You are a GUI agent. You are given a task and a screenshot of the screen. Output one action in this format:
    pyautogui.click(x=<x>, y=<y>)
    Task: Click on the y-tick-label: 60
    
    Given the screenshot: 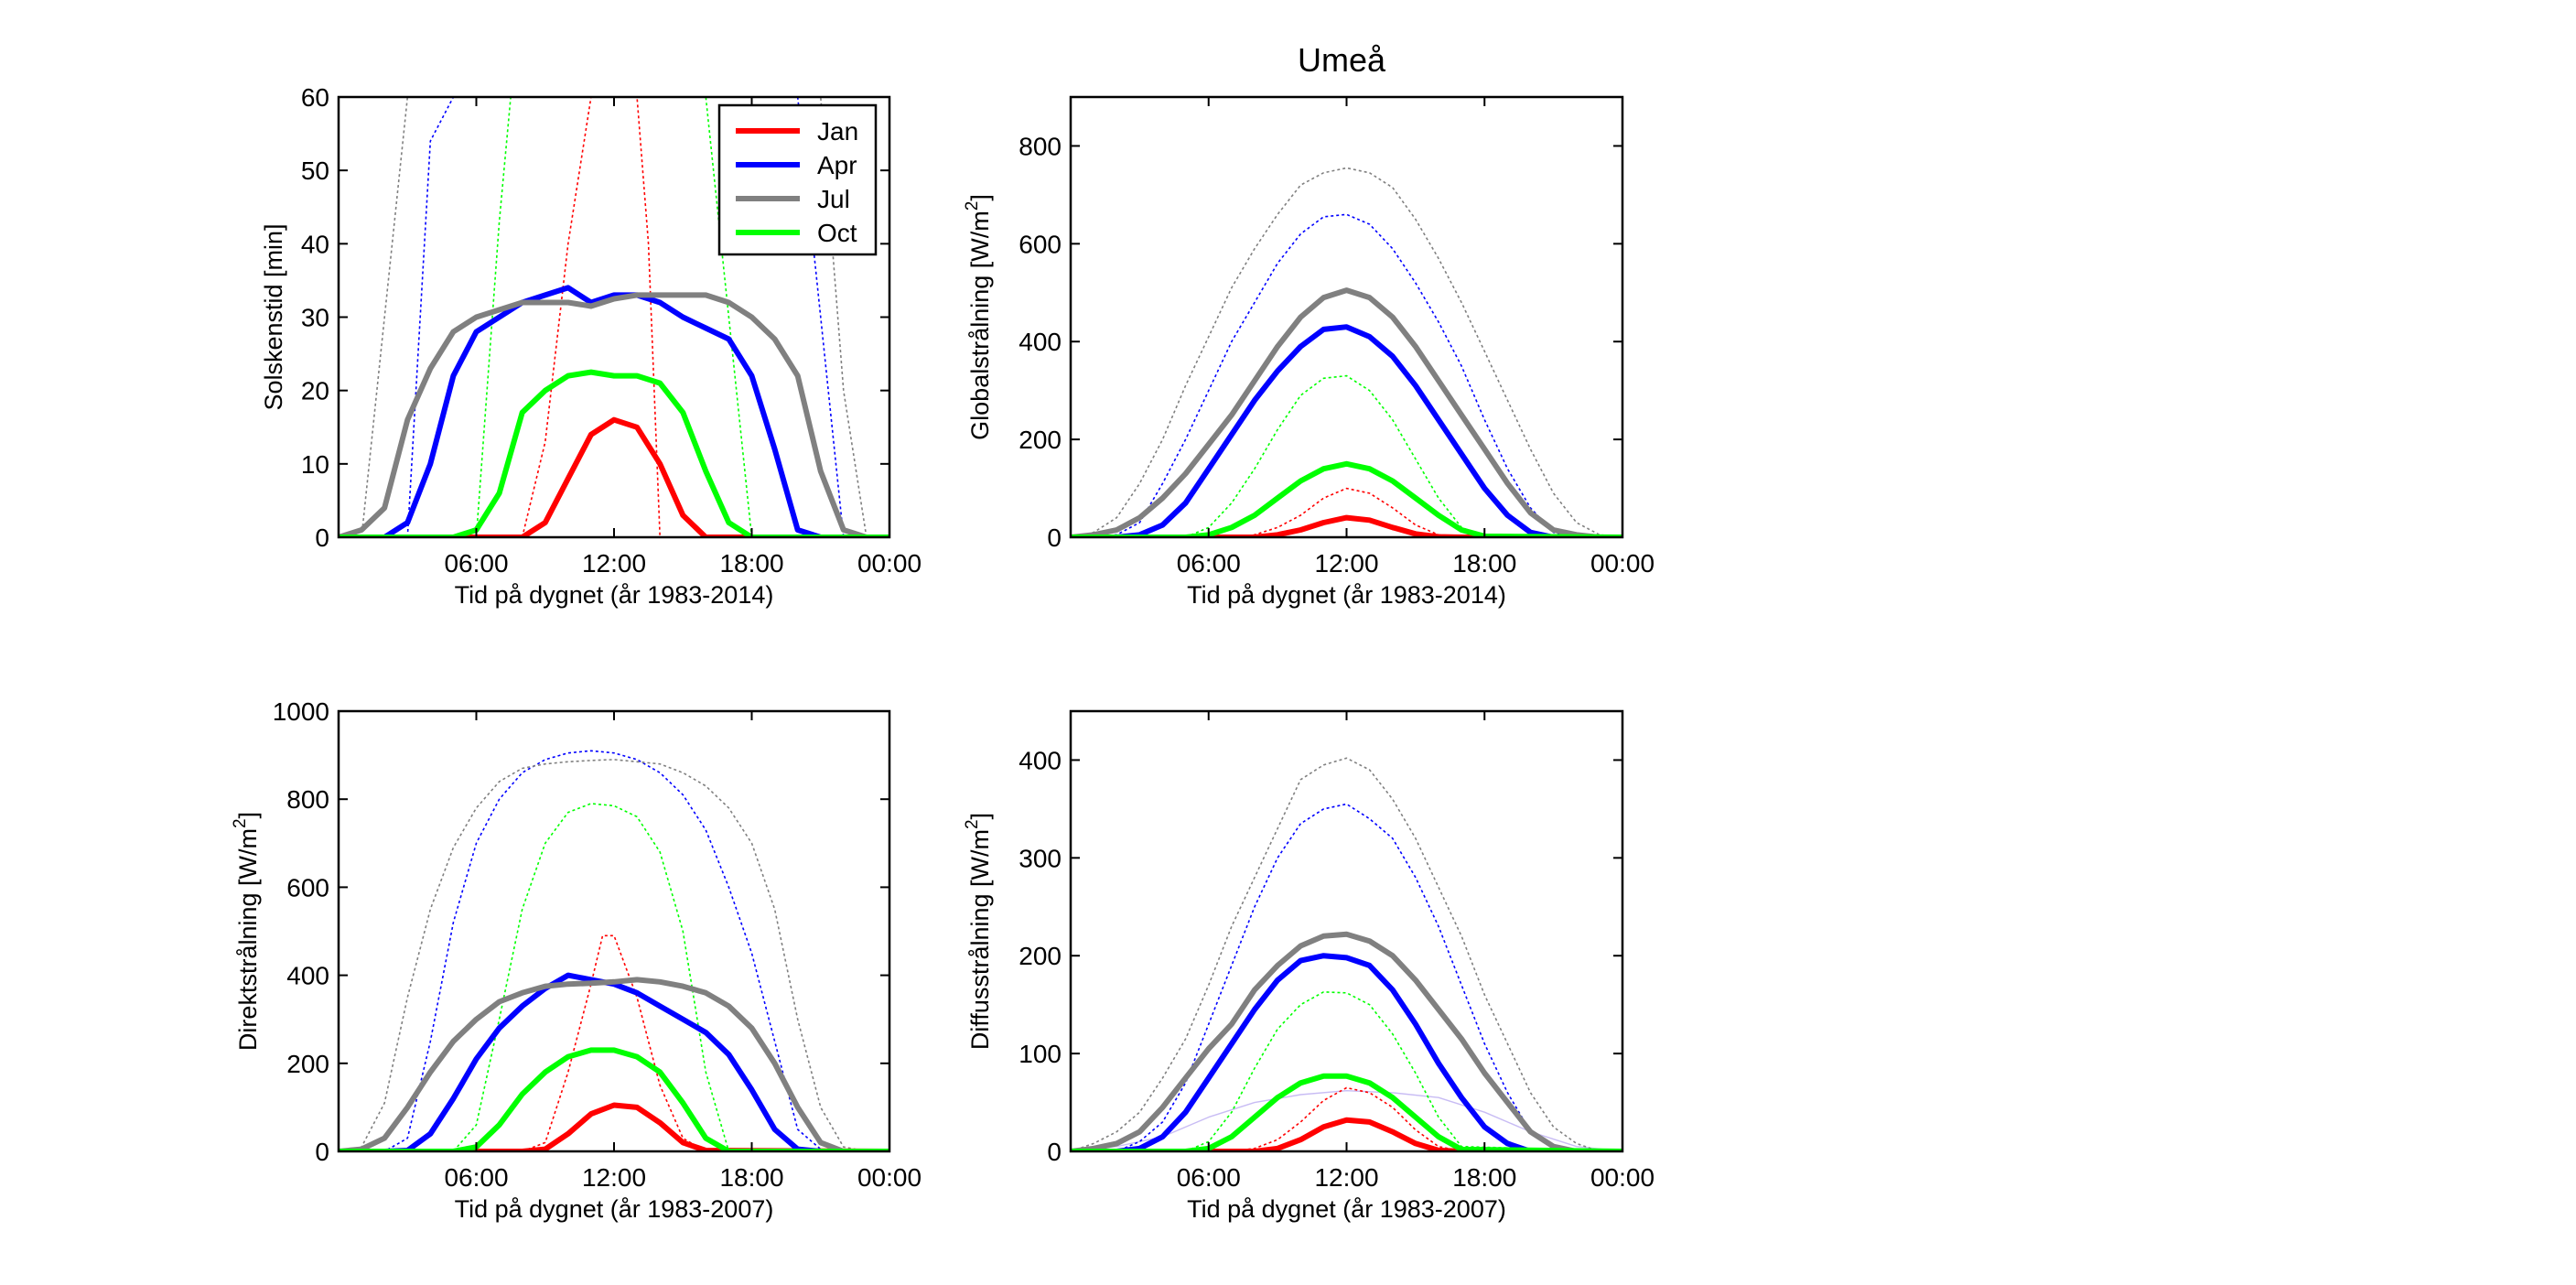 What is the action you would take?
    pyautogui.click(x=315, y=97)
    